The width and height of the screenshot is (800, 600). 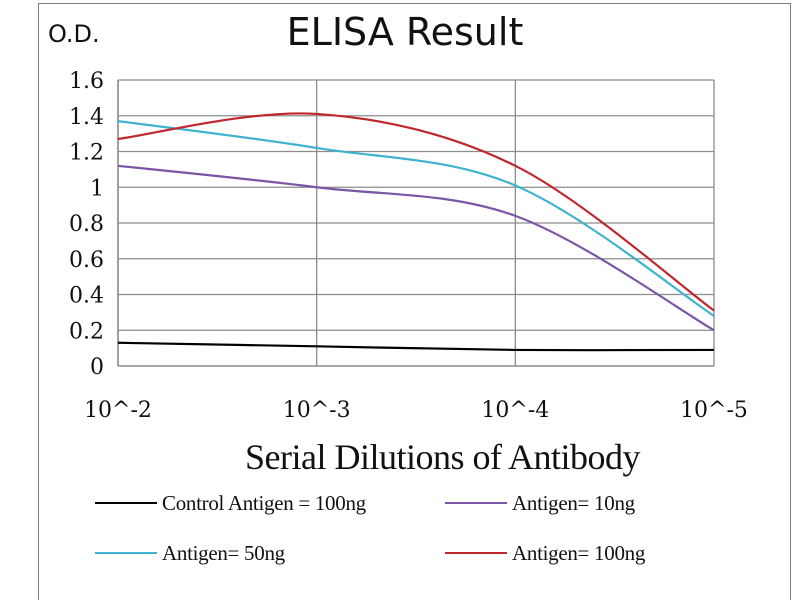 I want to click on y-tick-label: 0.4, so click(x=86, y=296).